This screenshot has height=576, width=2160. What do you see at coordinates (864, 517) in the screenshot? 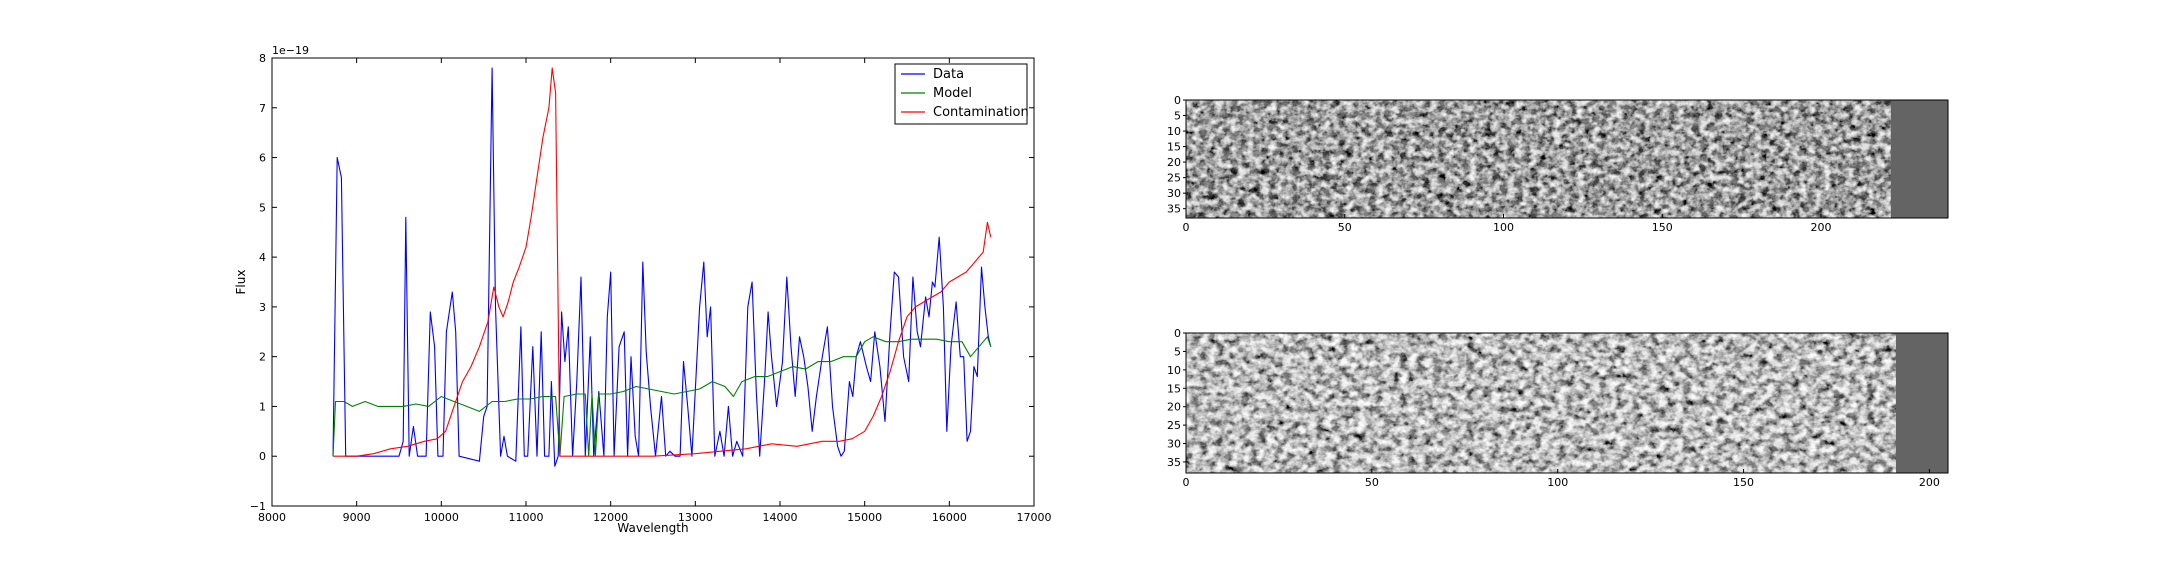
I see `x-tick-label: 15000` at bounding box center [864, 517].